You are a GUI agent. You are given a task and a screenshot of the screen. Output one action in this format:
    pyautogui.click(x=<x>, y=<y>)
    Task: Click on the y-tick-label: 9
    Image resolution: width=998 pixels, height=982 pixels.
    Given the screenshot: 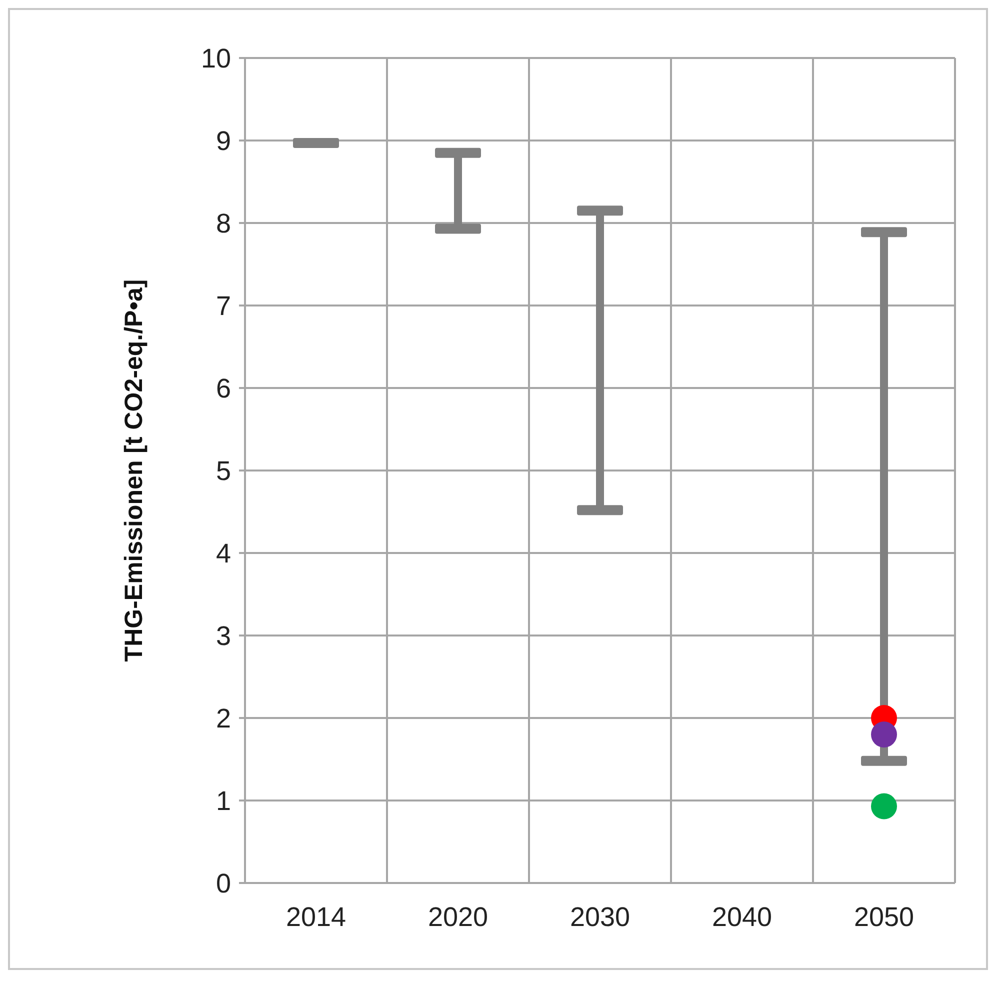 What is the action you would take?
    pyautogui.click(x=223, y=141)
    